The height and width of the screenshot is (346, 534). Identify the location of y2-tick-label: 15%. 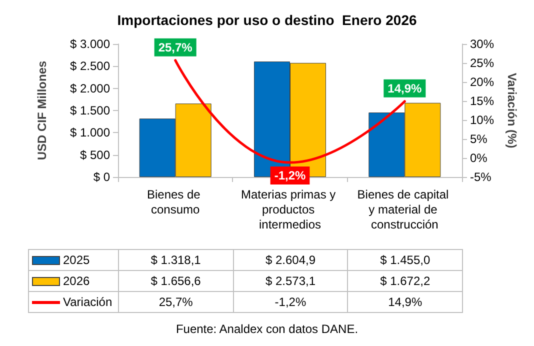
(482, 101).